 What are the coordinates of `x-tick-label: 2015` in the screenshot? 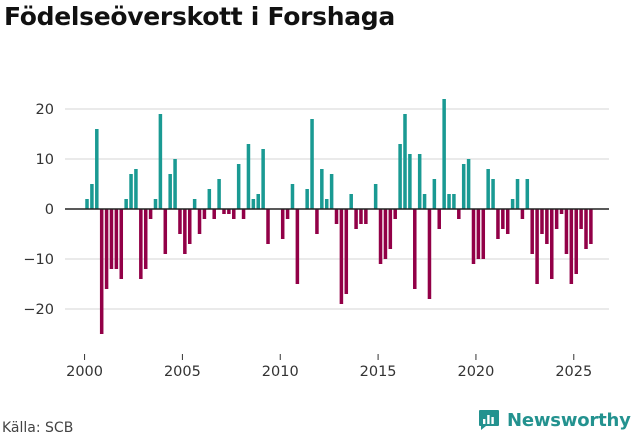 It's located at (378, 372).